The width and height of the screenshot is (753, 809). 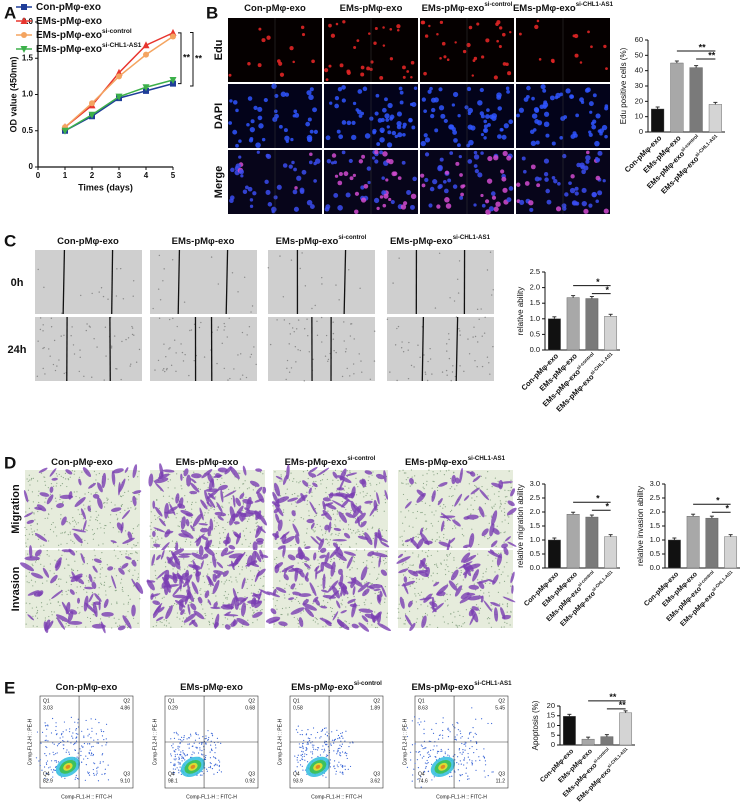 I want to click on y-tick-label: 1.5, so click(x=28, y=57).